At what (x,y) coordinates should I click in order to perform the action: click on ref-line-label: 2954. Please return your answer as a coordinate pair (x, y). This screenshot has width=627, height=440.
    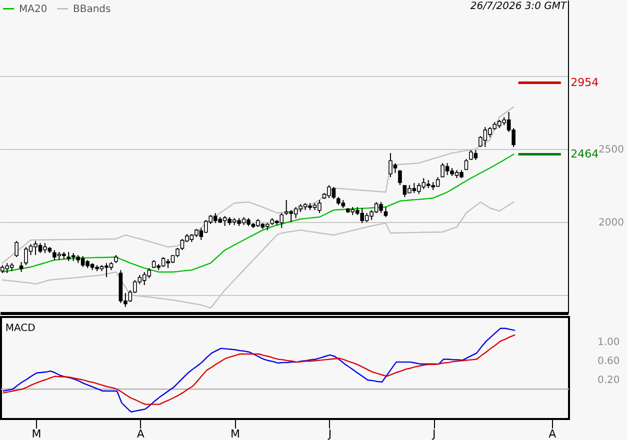
    Looking at the image, I should click on (584, 82).